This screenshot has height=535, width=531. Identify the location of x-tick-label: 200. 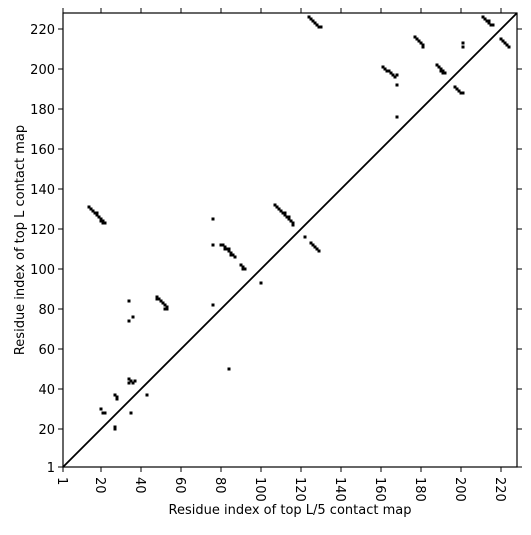
(459, 489).